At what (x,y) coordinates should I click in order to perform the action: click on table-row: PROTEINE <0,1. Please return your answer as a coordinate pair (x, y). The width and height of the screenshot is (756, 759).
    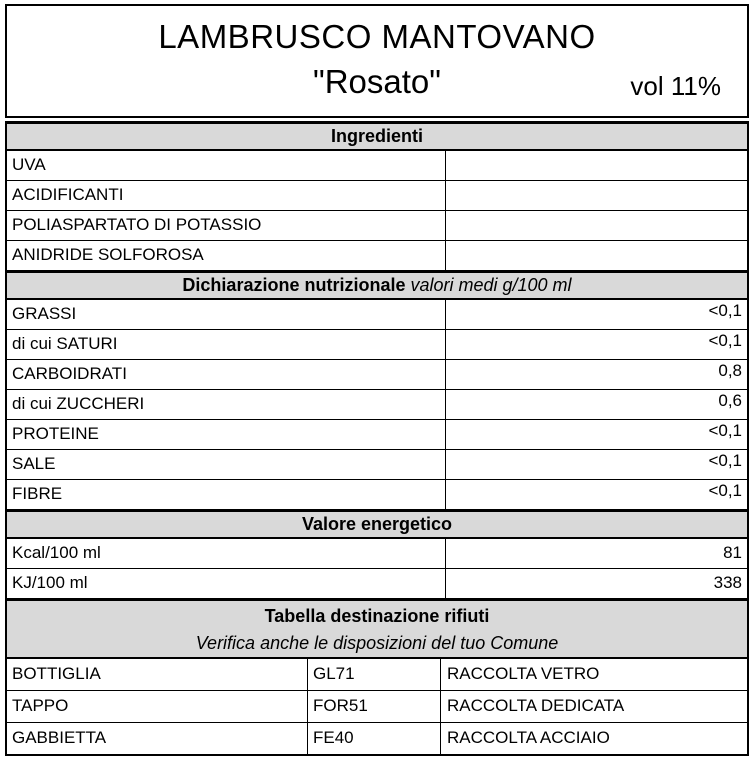
    Looking at the image, I should click on (377, 435).